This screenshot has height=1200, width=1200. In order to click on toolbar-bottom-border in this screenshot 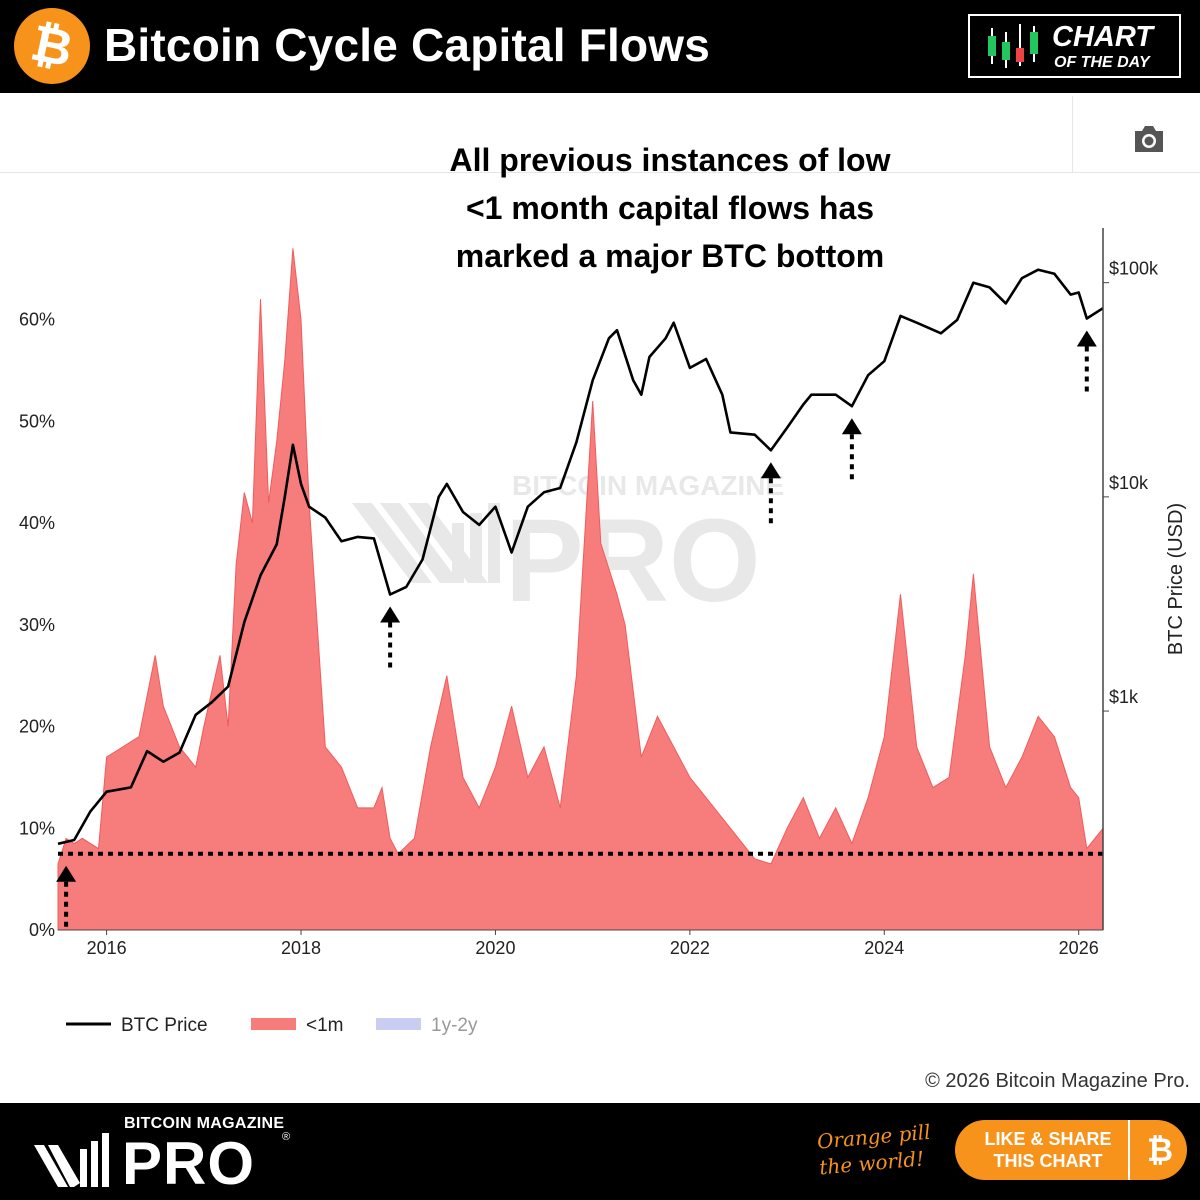, I will do `click(600, 172)`.